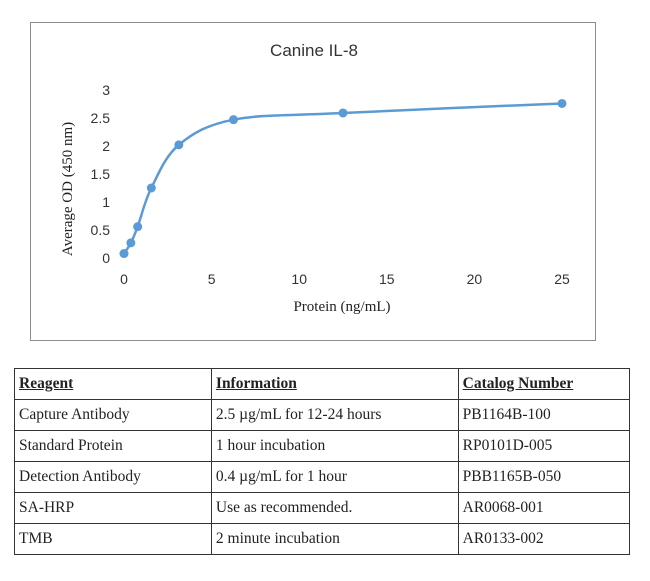  I want to click on cell-information: 1 hour incubation, so click(334, 446).